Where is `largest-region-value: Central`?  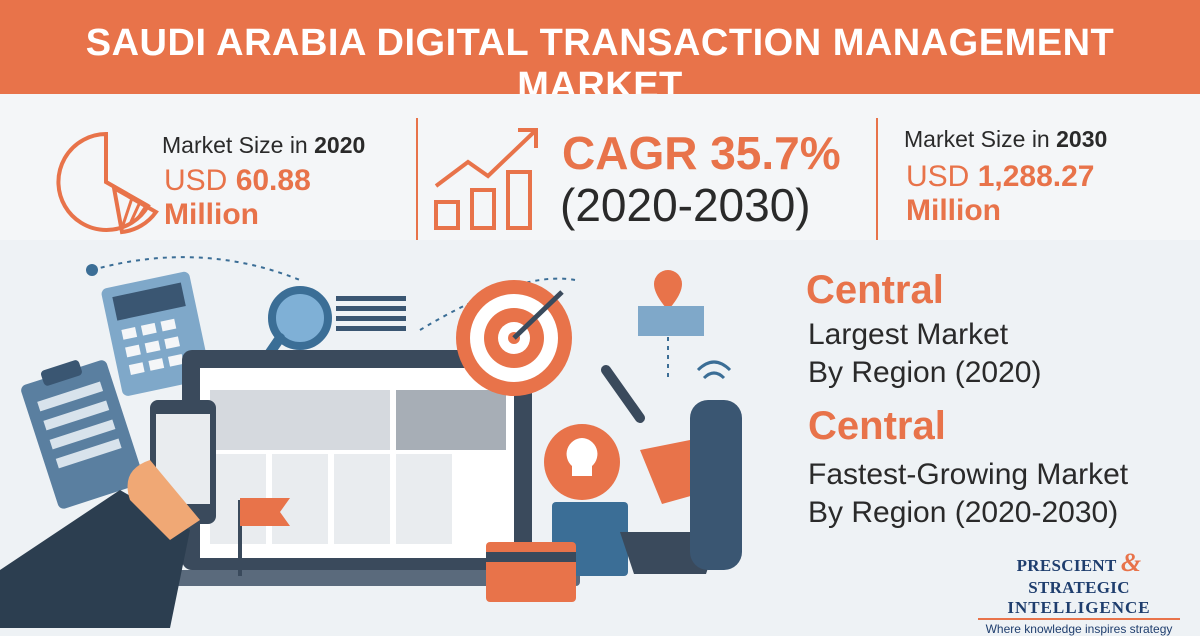 largest-region-value: Central is located at coordinates (875, 290).